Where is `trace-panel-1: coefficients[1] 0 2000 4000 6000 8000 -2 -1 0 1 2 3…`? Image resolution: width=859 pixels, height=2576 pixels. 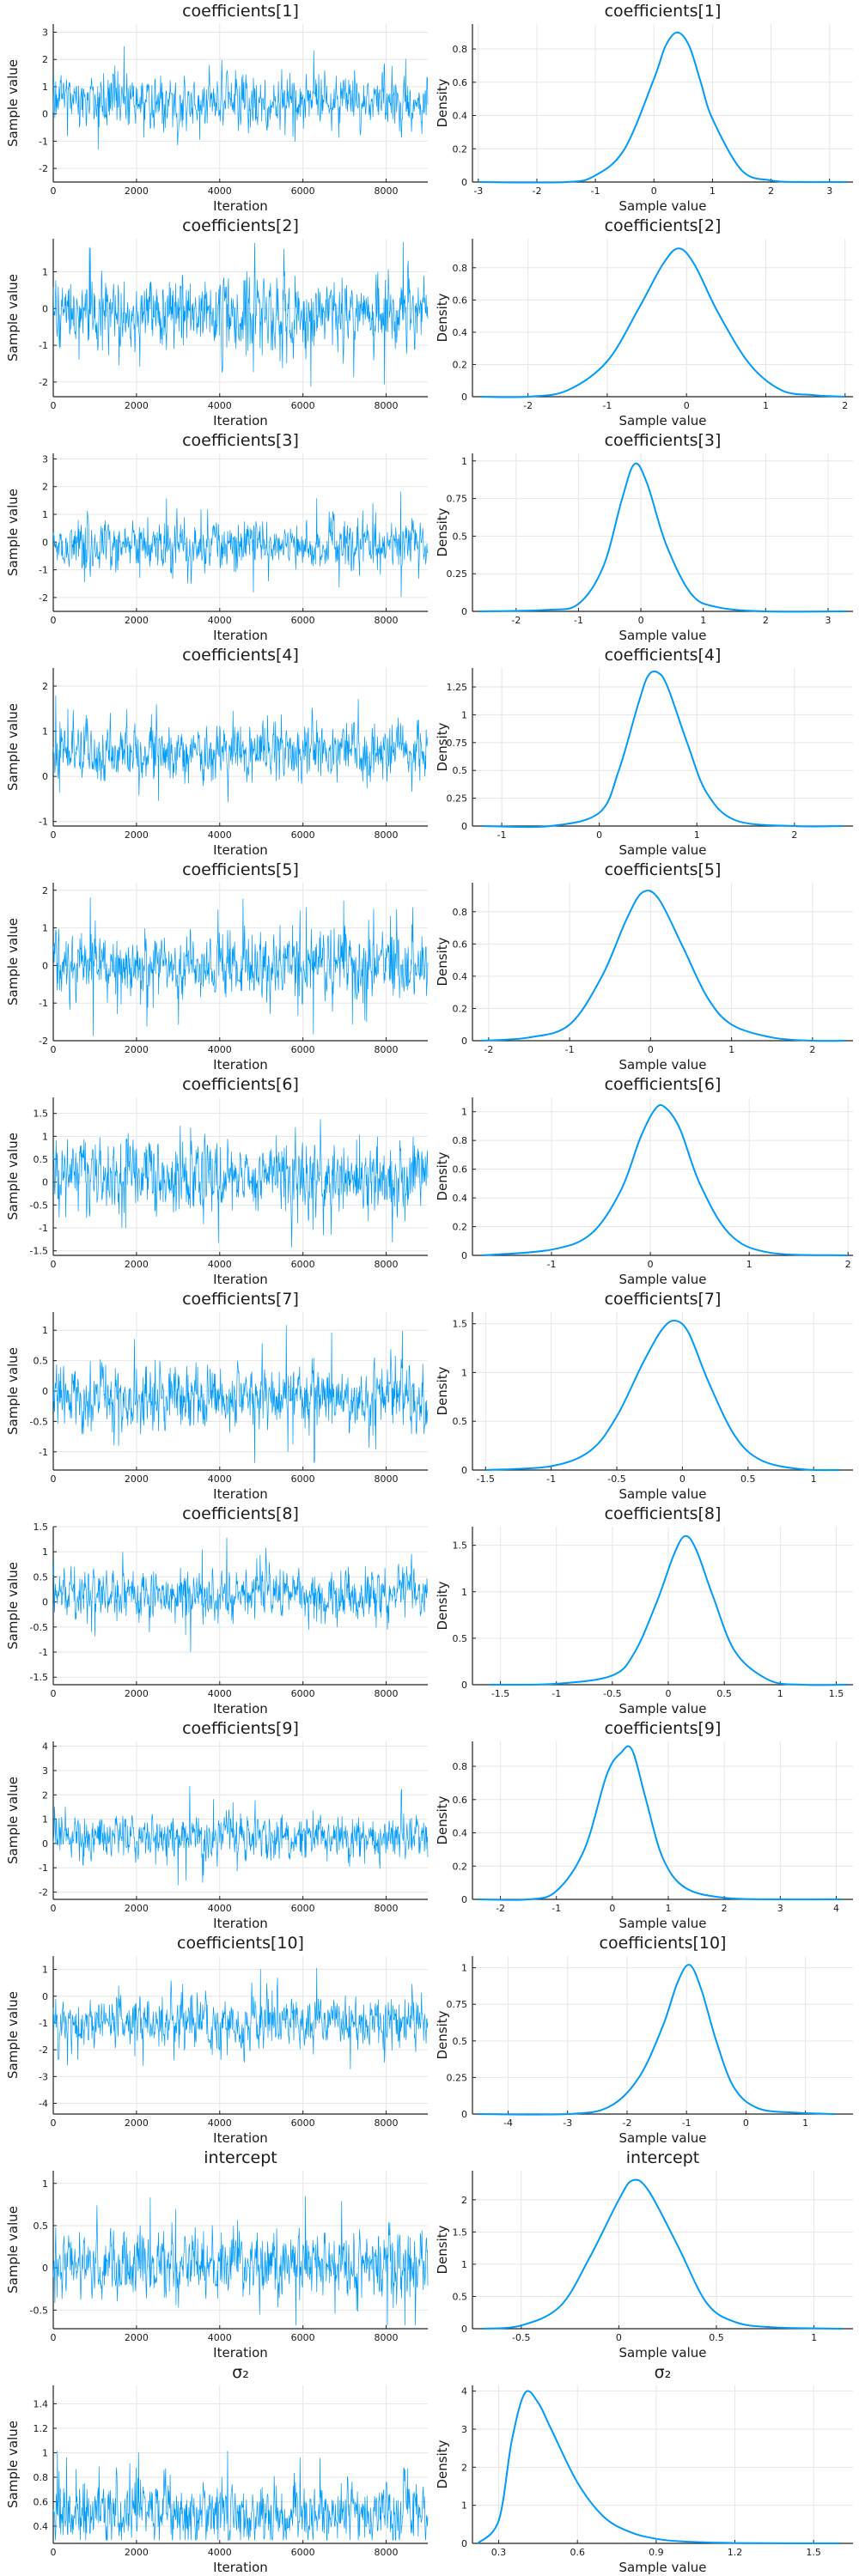 trace-panel-1: coefficients[1] 0 2000 4000 6000 8000 -2 -1 0 1 2 3… is located at coordinates (217, 108).